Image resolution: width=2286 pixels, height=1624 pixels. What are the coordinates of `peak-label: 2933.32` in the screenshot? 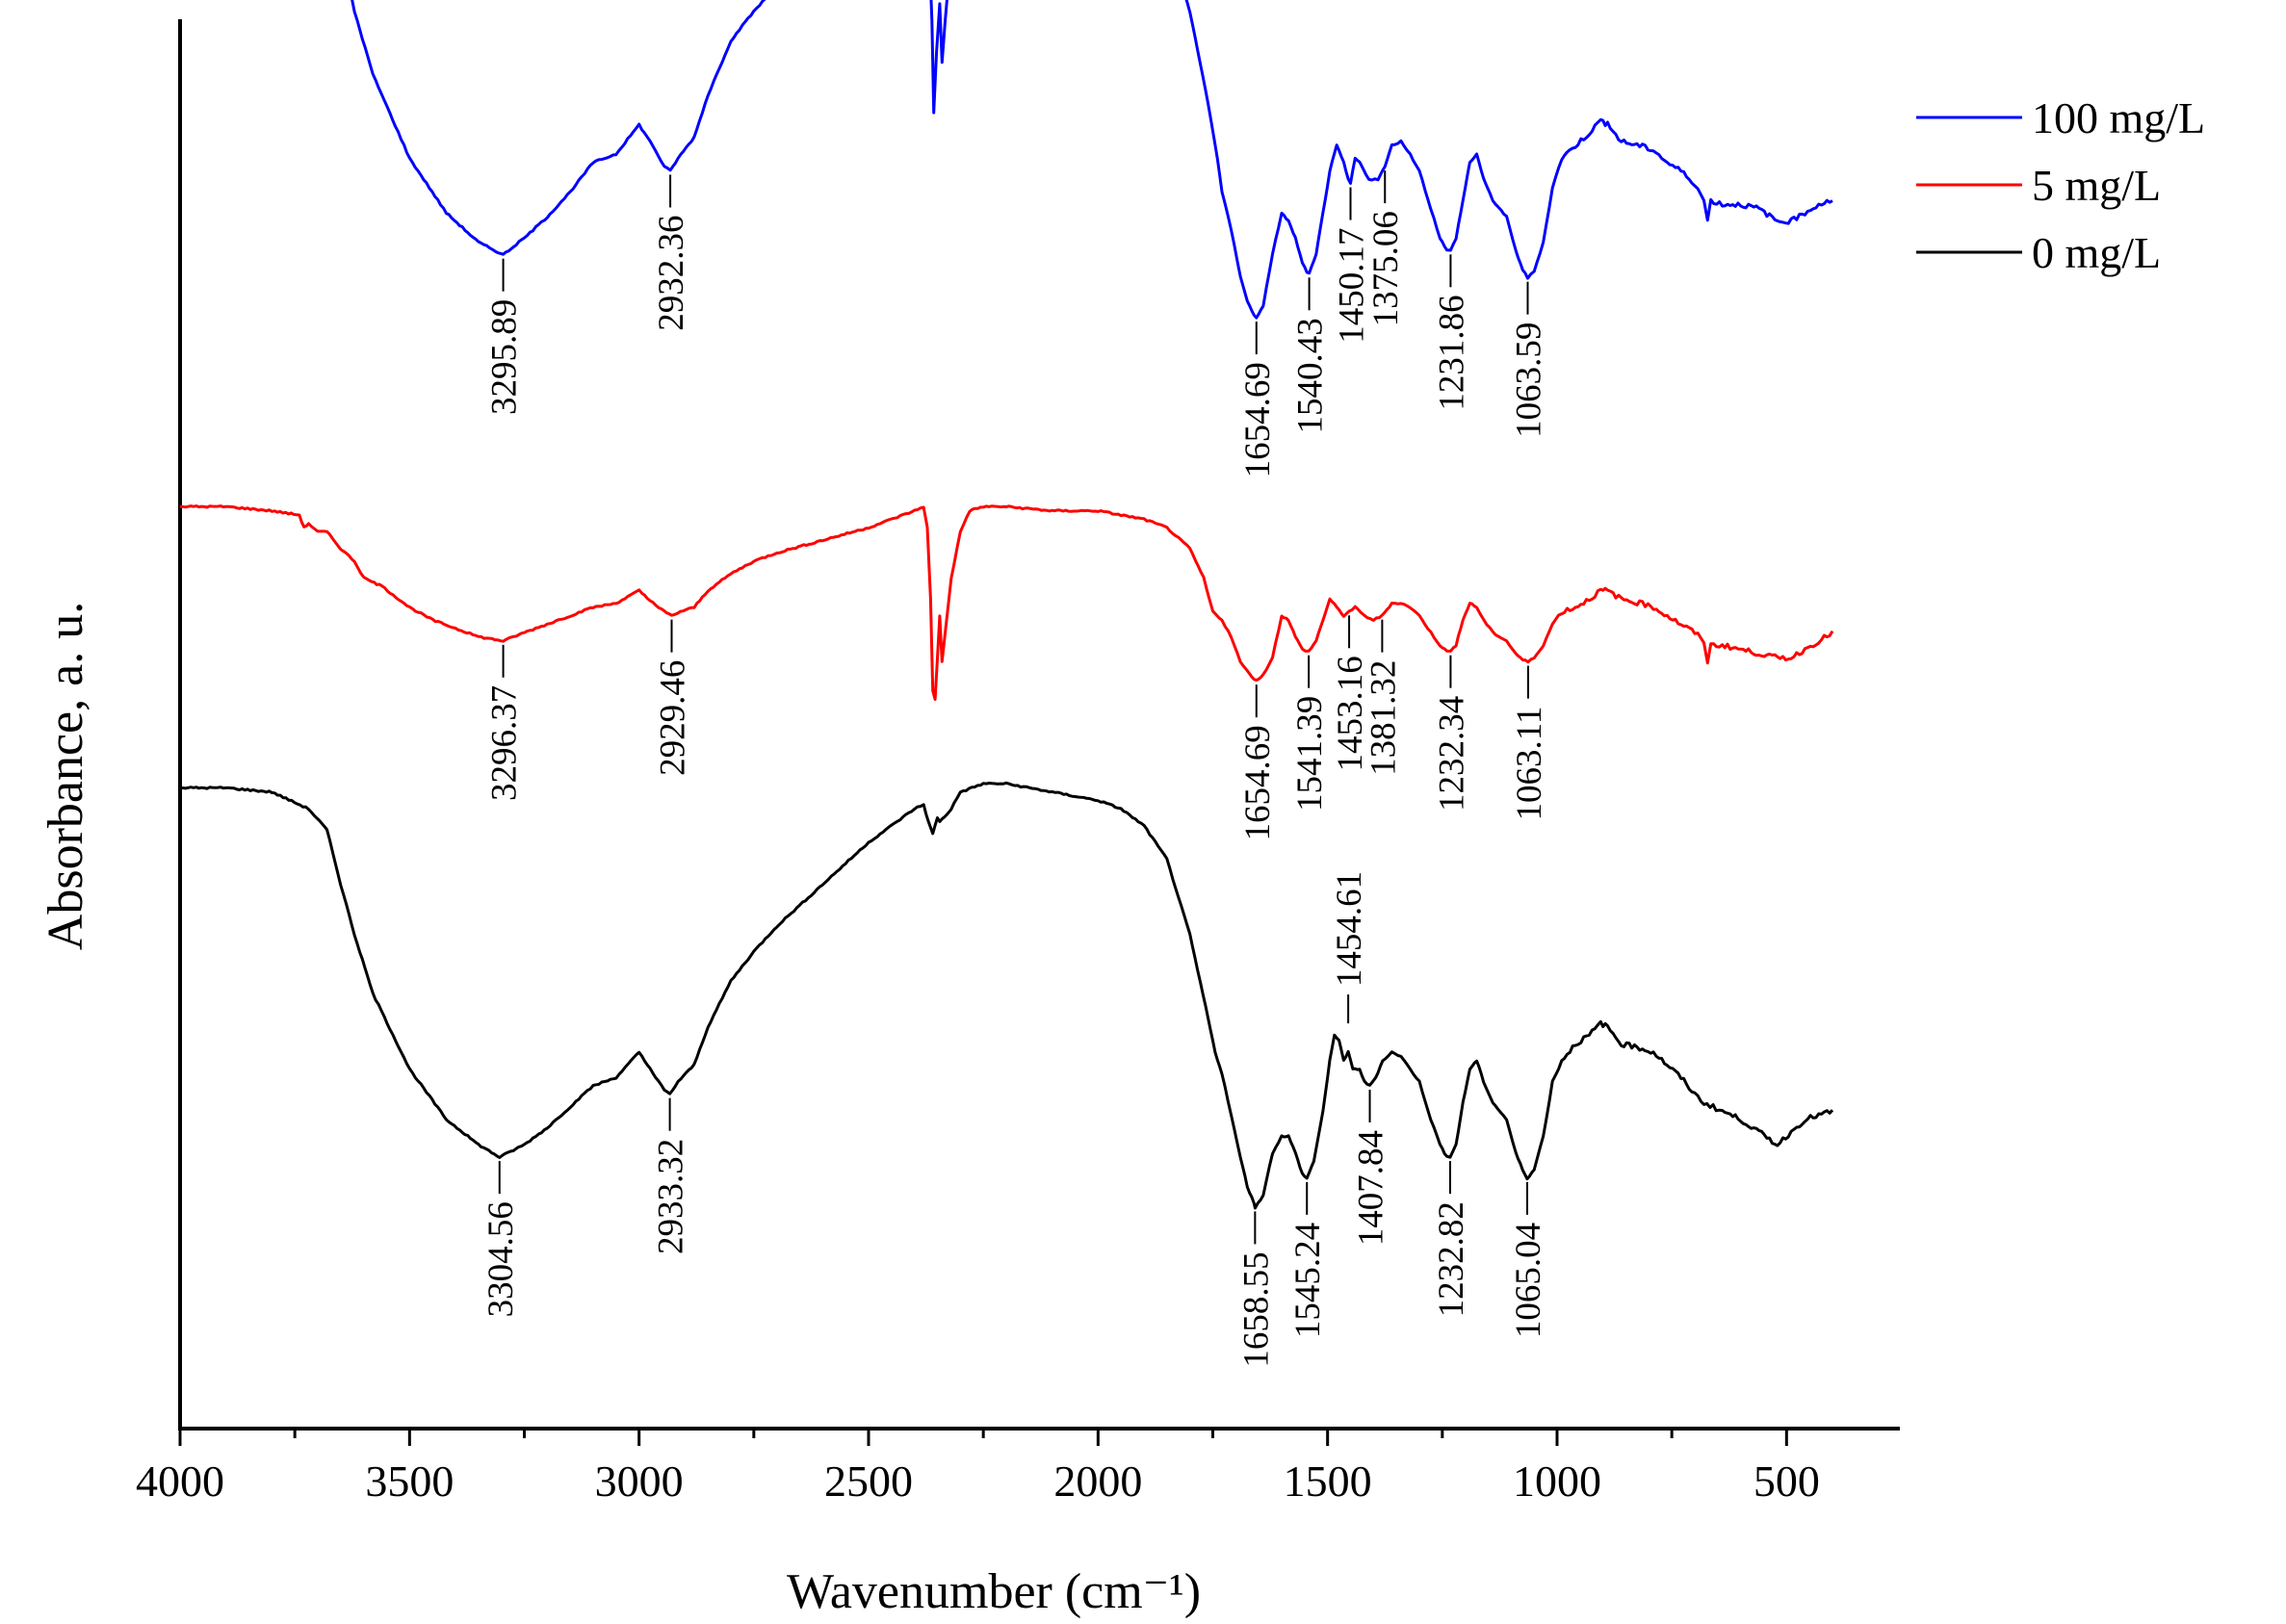 It's located at (671, 1196).